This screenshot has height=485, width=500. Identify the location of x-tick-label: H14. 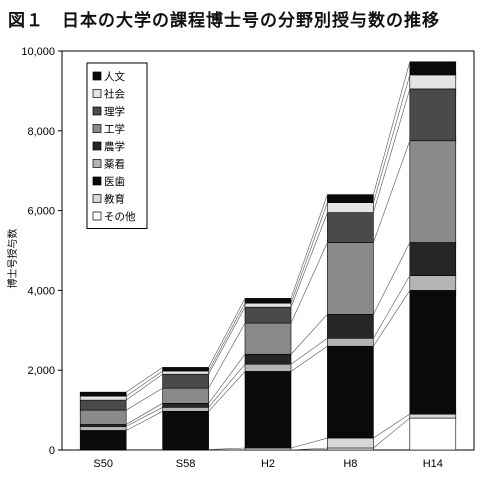
(433, 464).